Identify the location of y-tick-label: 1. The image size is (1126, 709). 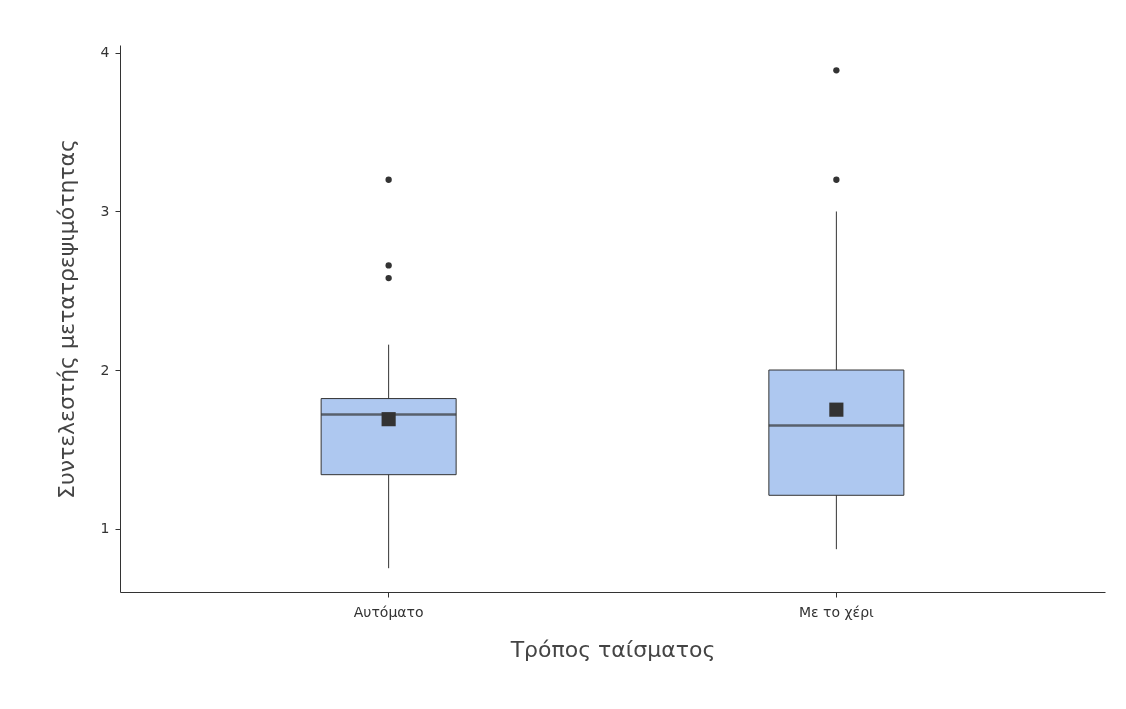
(105, 528).